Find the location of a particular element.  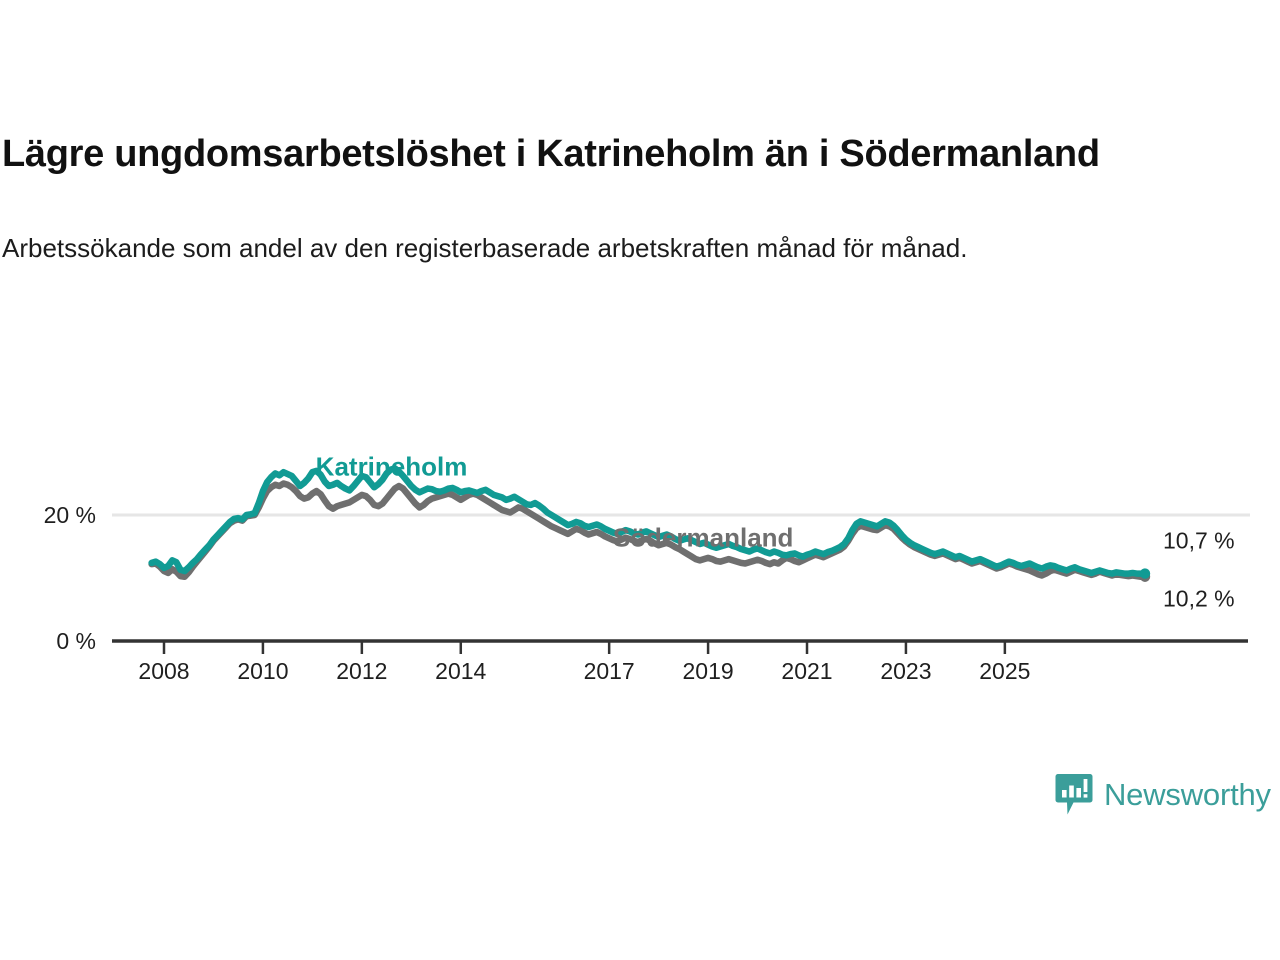

x-tick-label: 2023 is located at coordinates (905, 671).